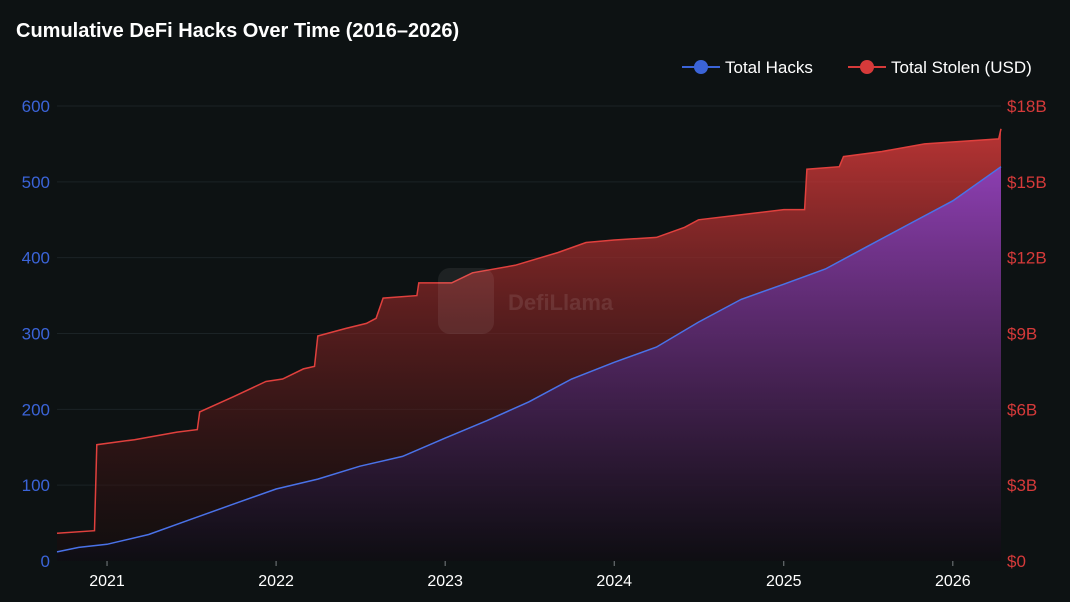 The image size is (1070, 602). I want to click on x-tick-label: 2023, so click(445, 581).